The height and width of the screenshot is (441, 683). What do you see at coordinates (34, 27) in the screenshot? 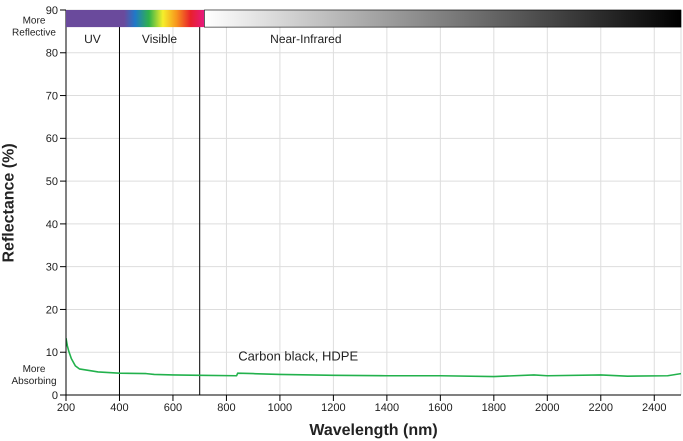
I see `text: More Reflective` at bounding box center [34, 27].